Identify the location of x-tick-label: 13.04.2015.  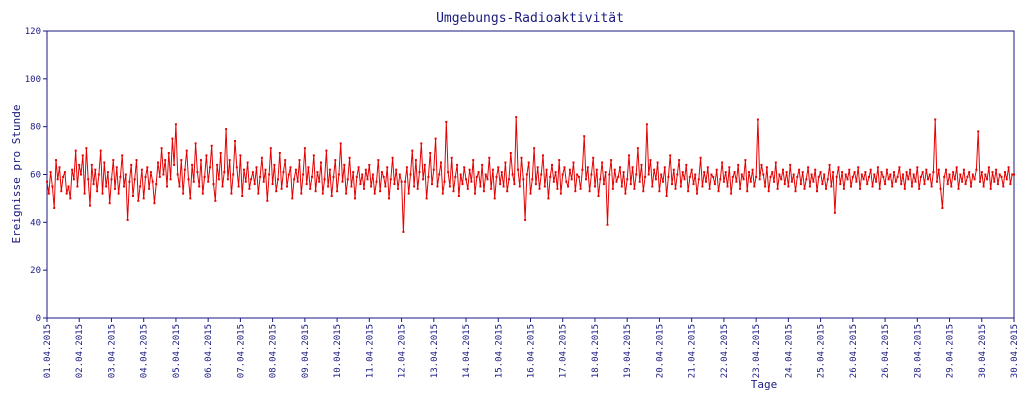
(435, 351).